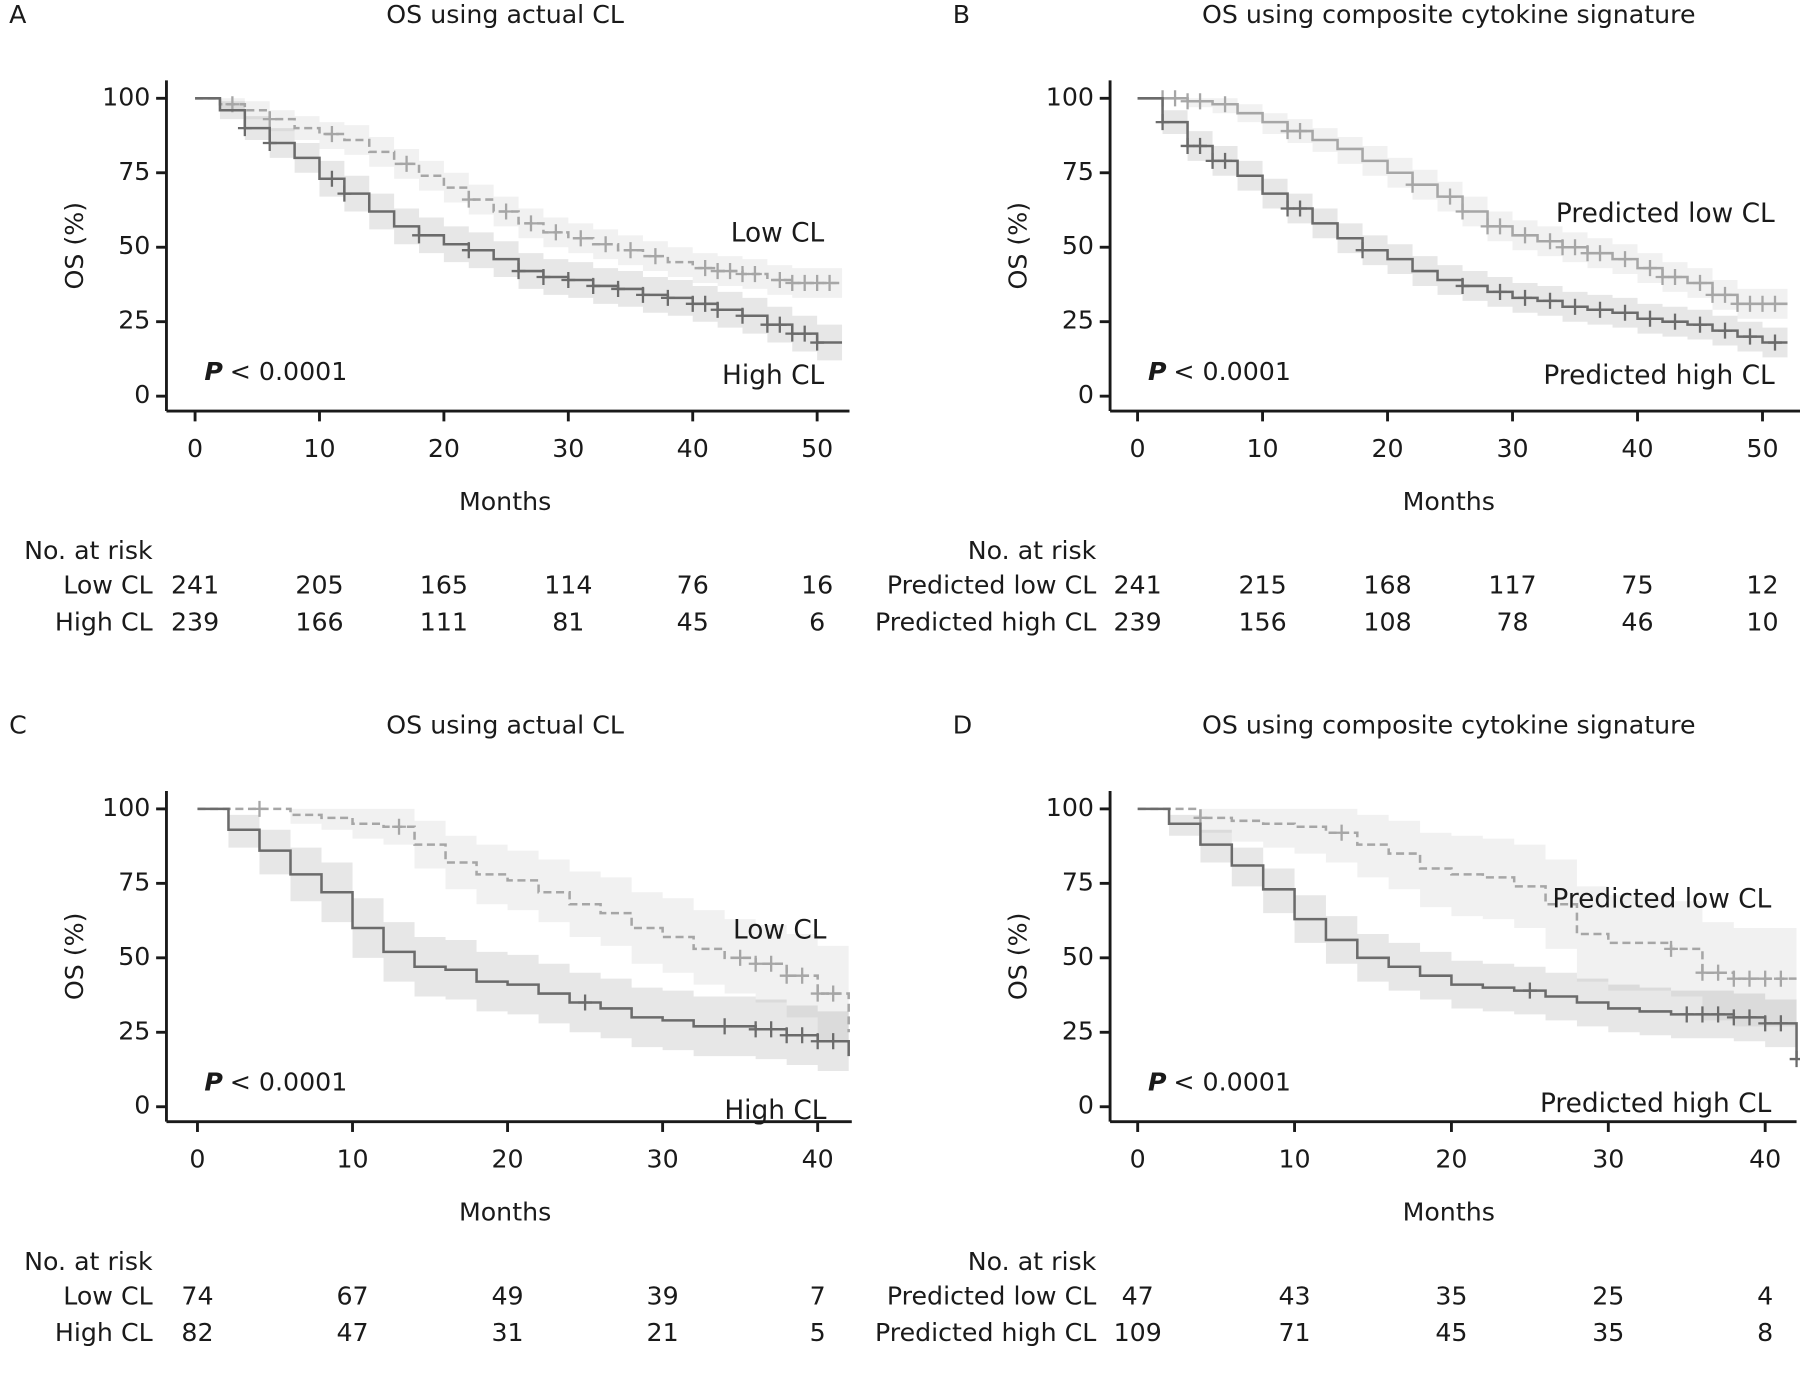 The width and height of the screenshot is (1800, 1380). Describe the element at coordinates (568, 448) in the screenshot. I see `x-tick-label: 30` at that location.